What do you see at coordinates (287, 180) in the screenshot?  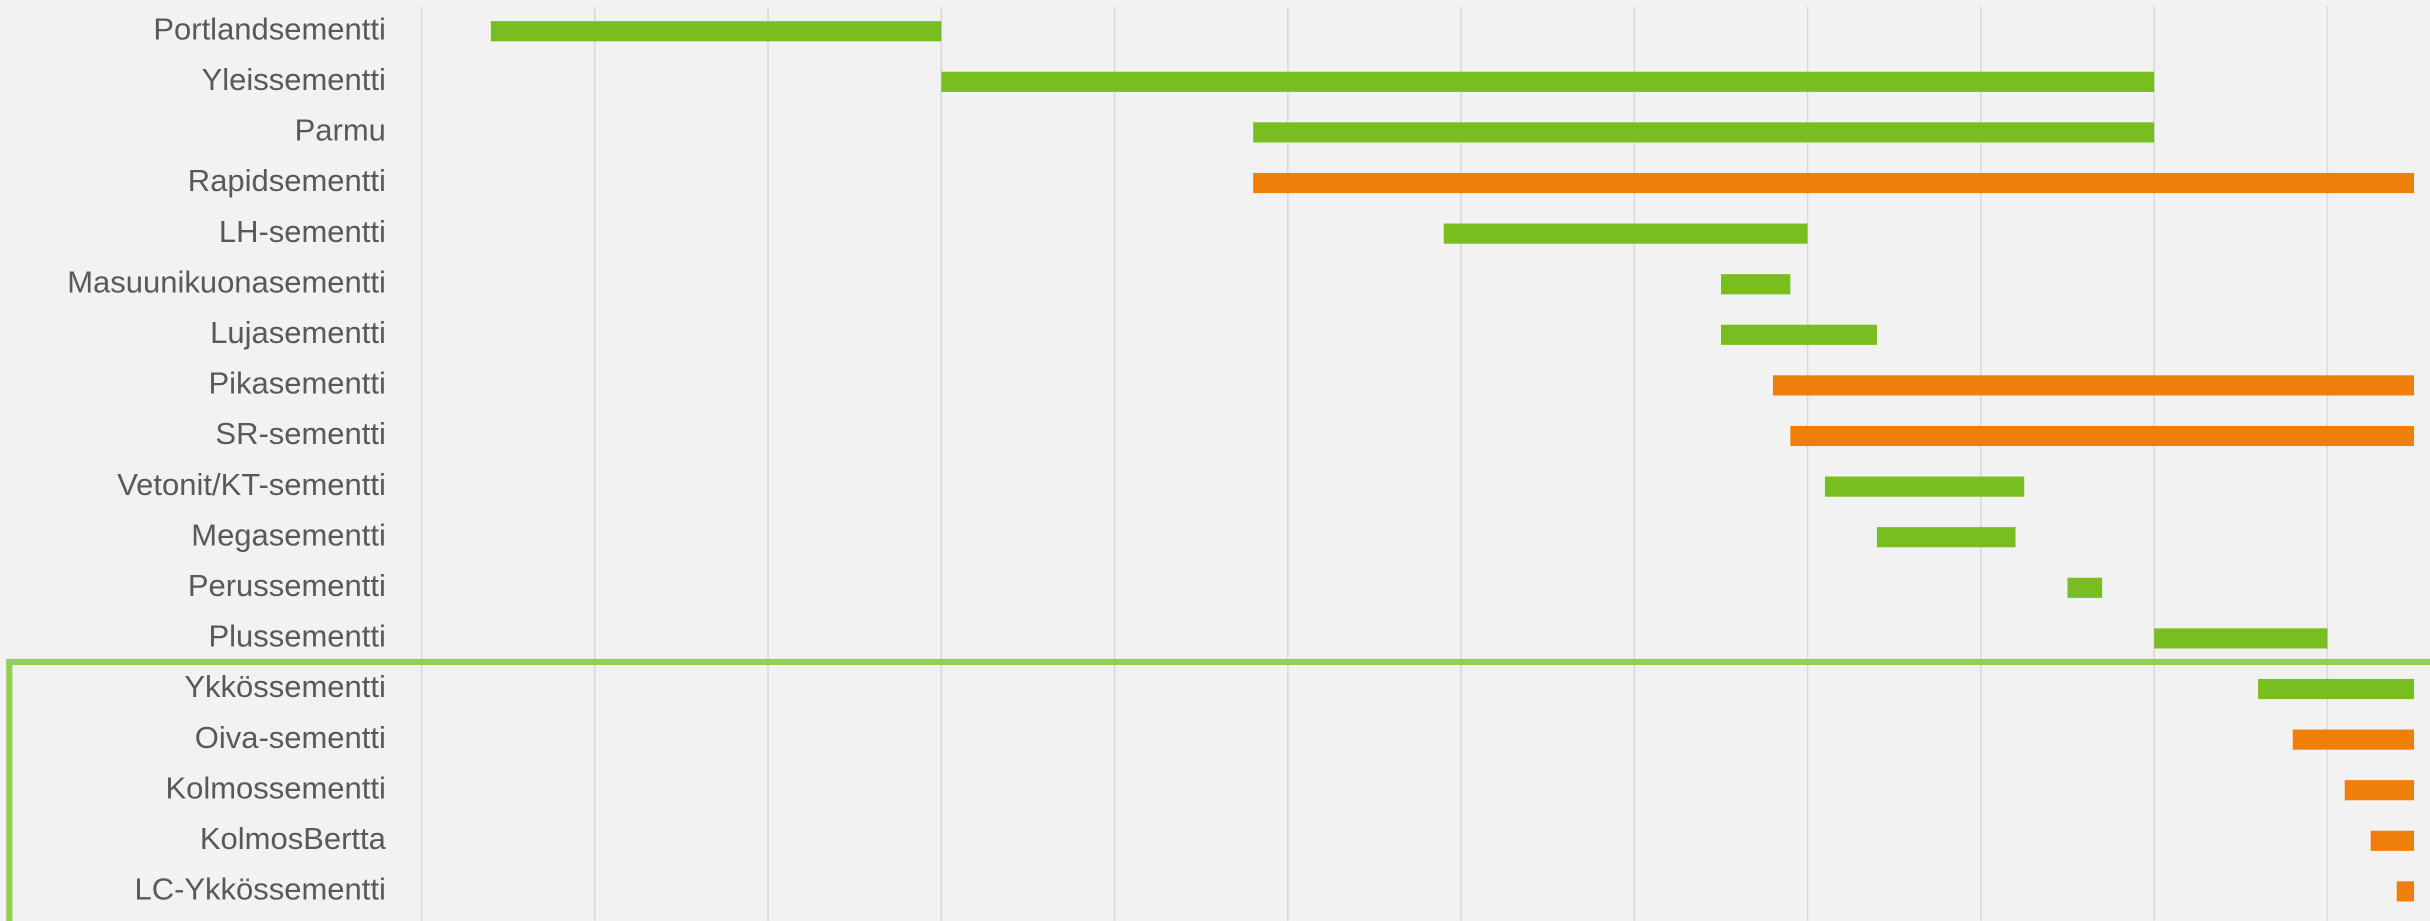 I see `category-label: Rapidsementti` at bounding box center [287, 180].